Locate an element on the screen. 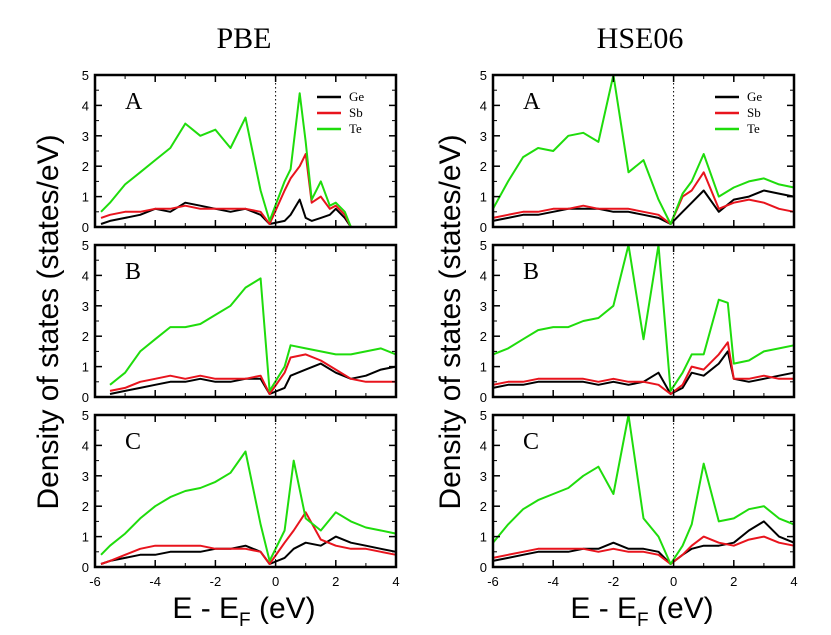 This screenshot has height=635, width=831. x-axis-label-left: E - EF (eV) is located at coordinates (243, 611).